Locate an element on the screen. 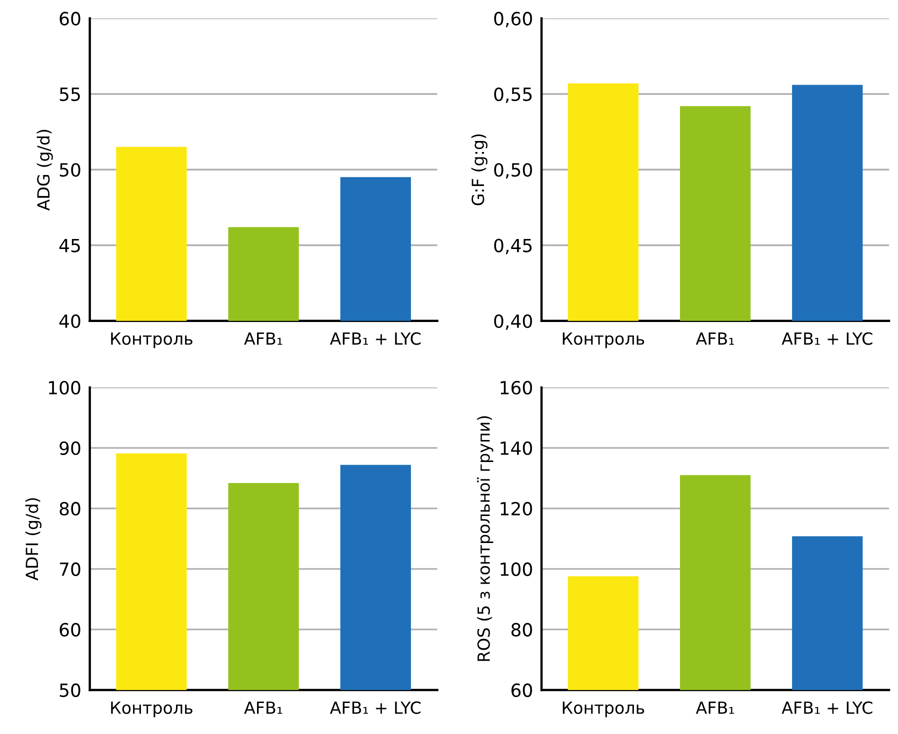 The height and width of the screenshot is (734, 898). y-tick-label: 55 is located at coordinates (70, 95).